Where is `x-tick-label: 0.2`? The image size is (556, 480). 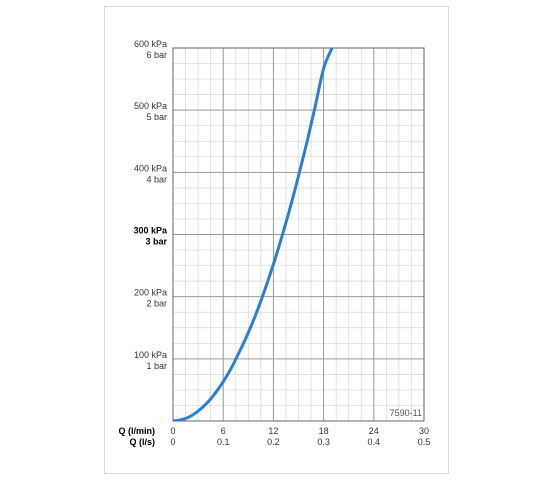
x-tick-label: 0.2 is located at coordinates (273, 442).